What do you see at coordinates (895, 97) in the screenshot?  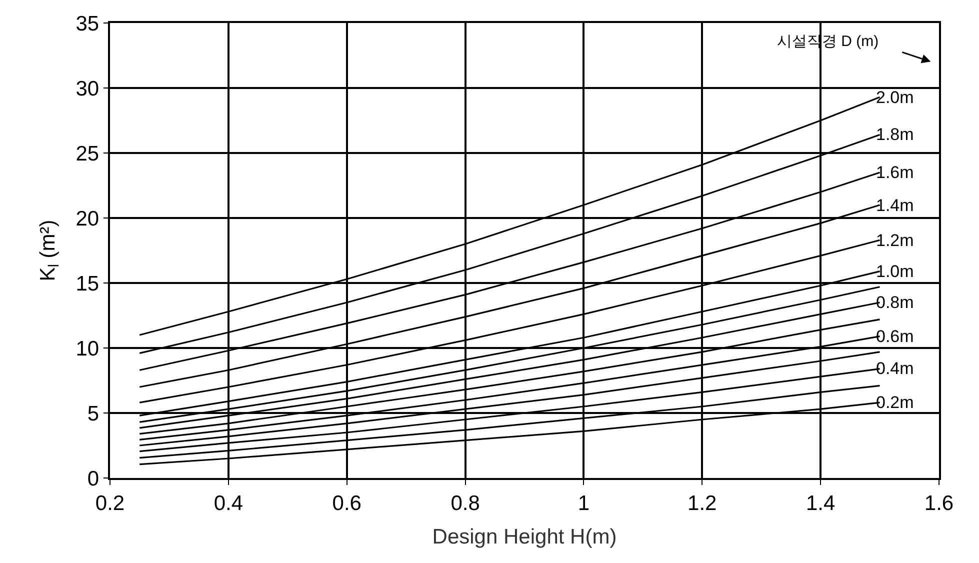 I see `series-label: 2.0m` at bounding box center [895, 97].